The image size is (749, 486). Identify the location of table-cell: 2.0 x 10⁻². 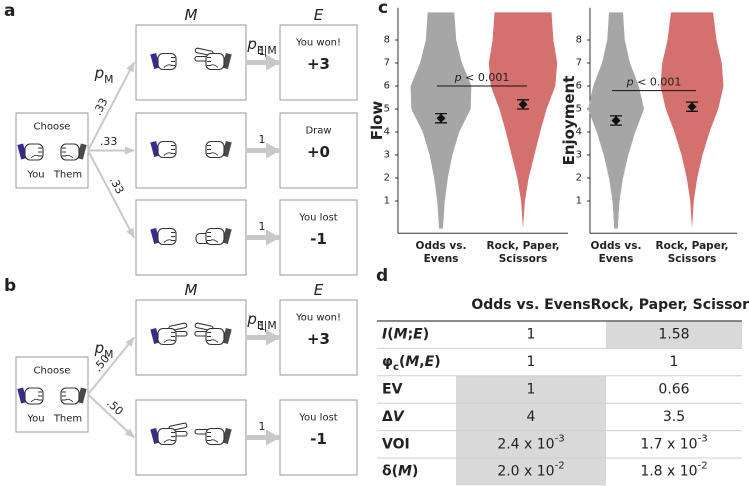
(530, 470).